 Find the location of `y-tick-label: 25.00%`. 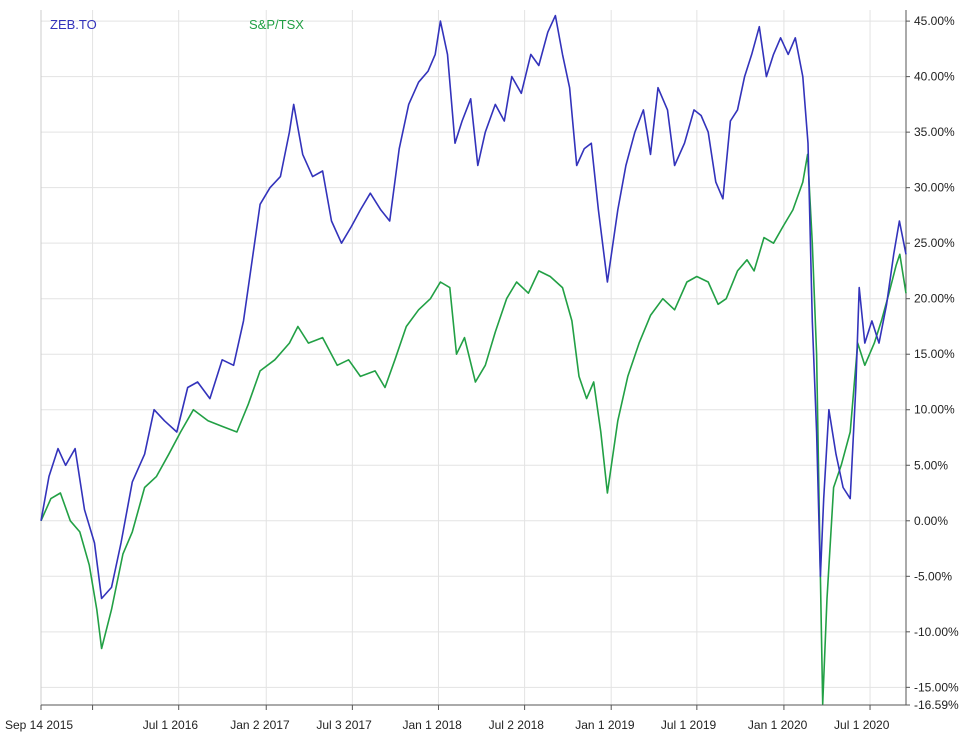

y-tick-label: 25.00% is located at coordinates (934, 243).